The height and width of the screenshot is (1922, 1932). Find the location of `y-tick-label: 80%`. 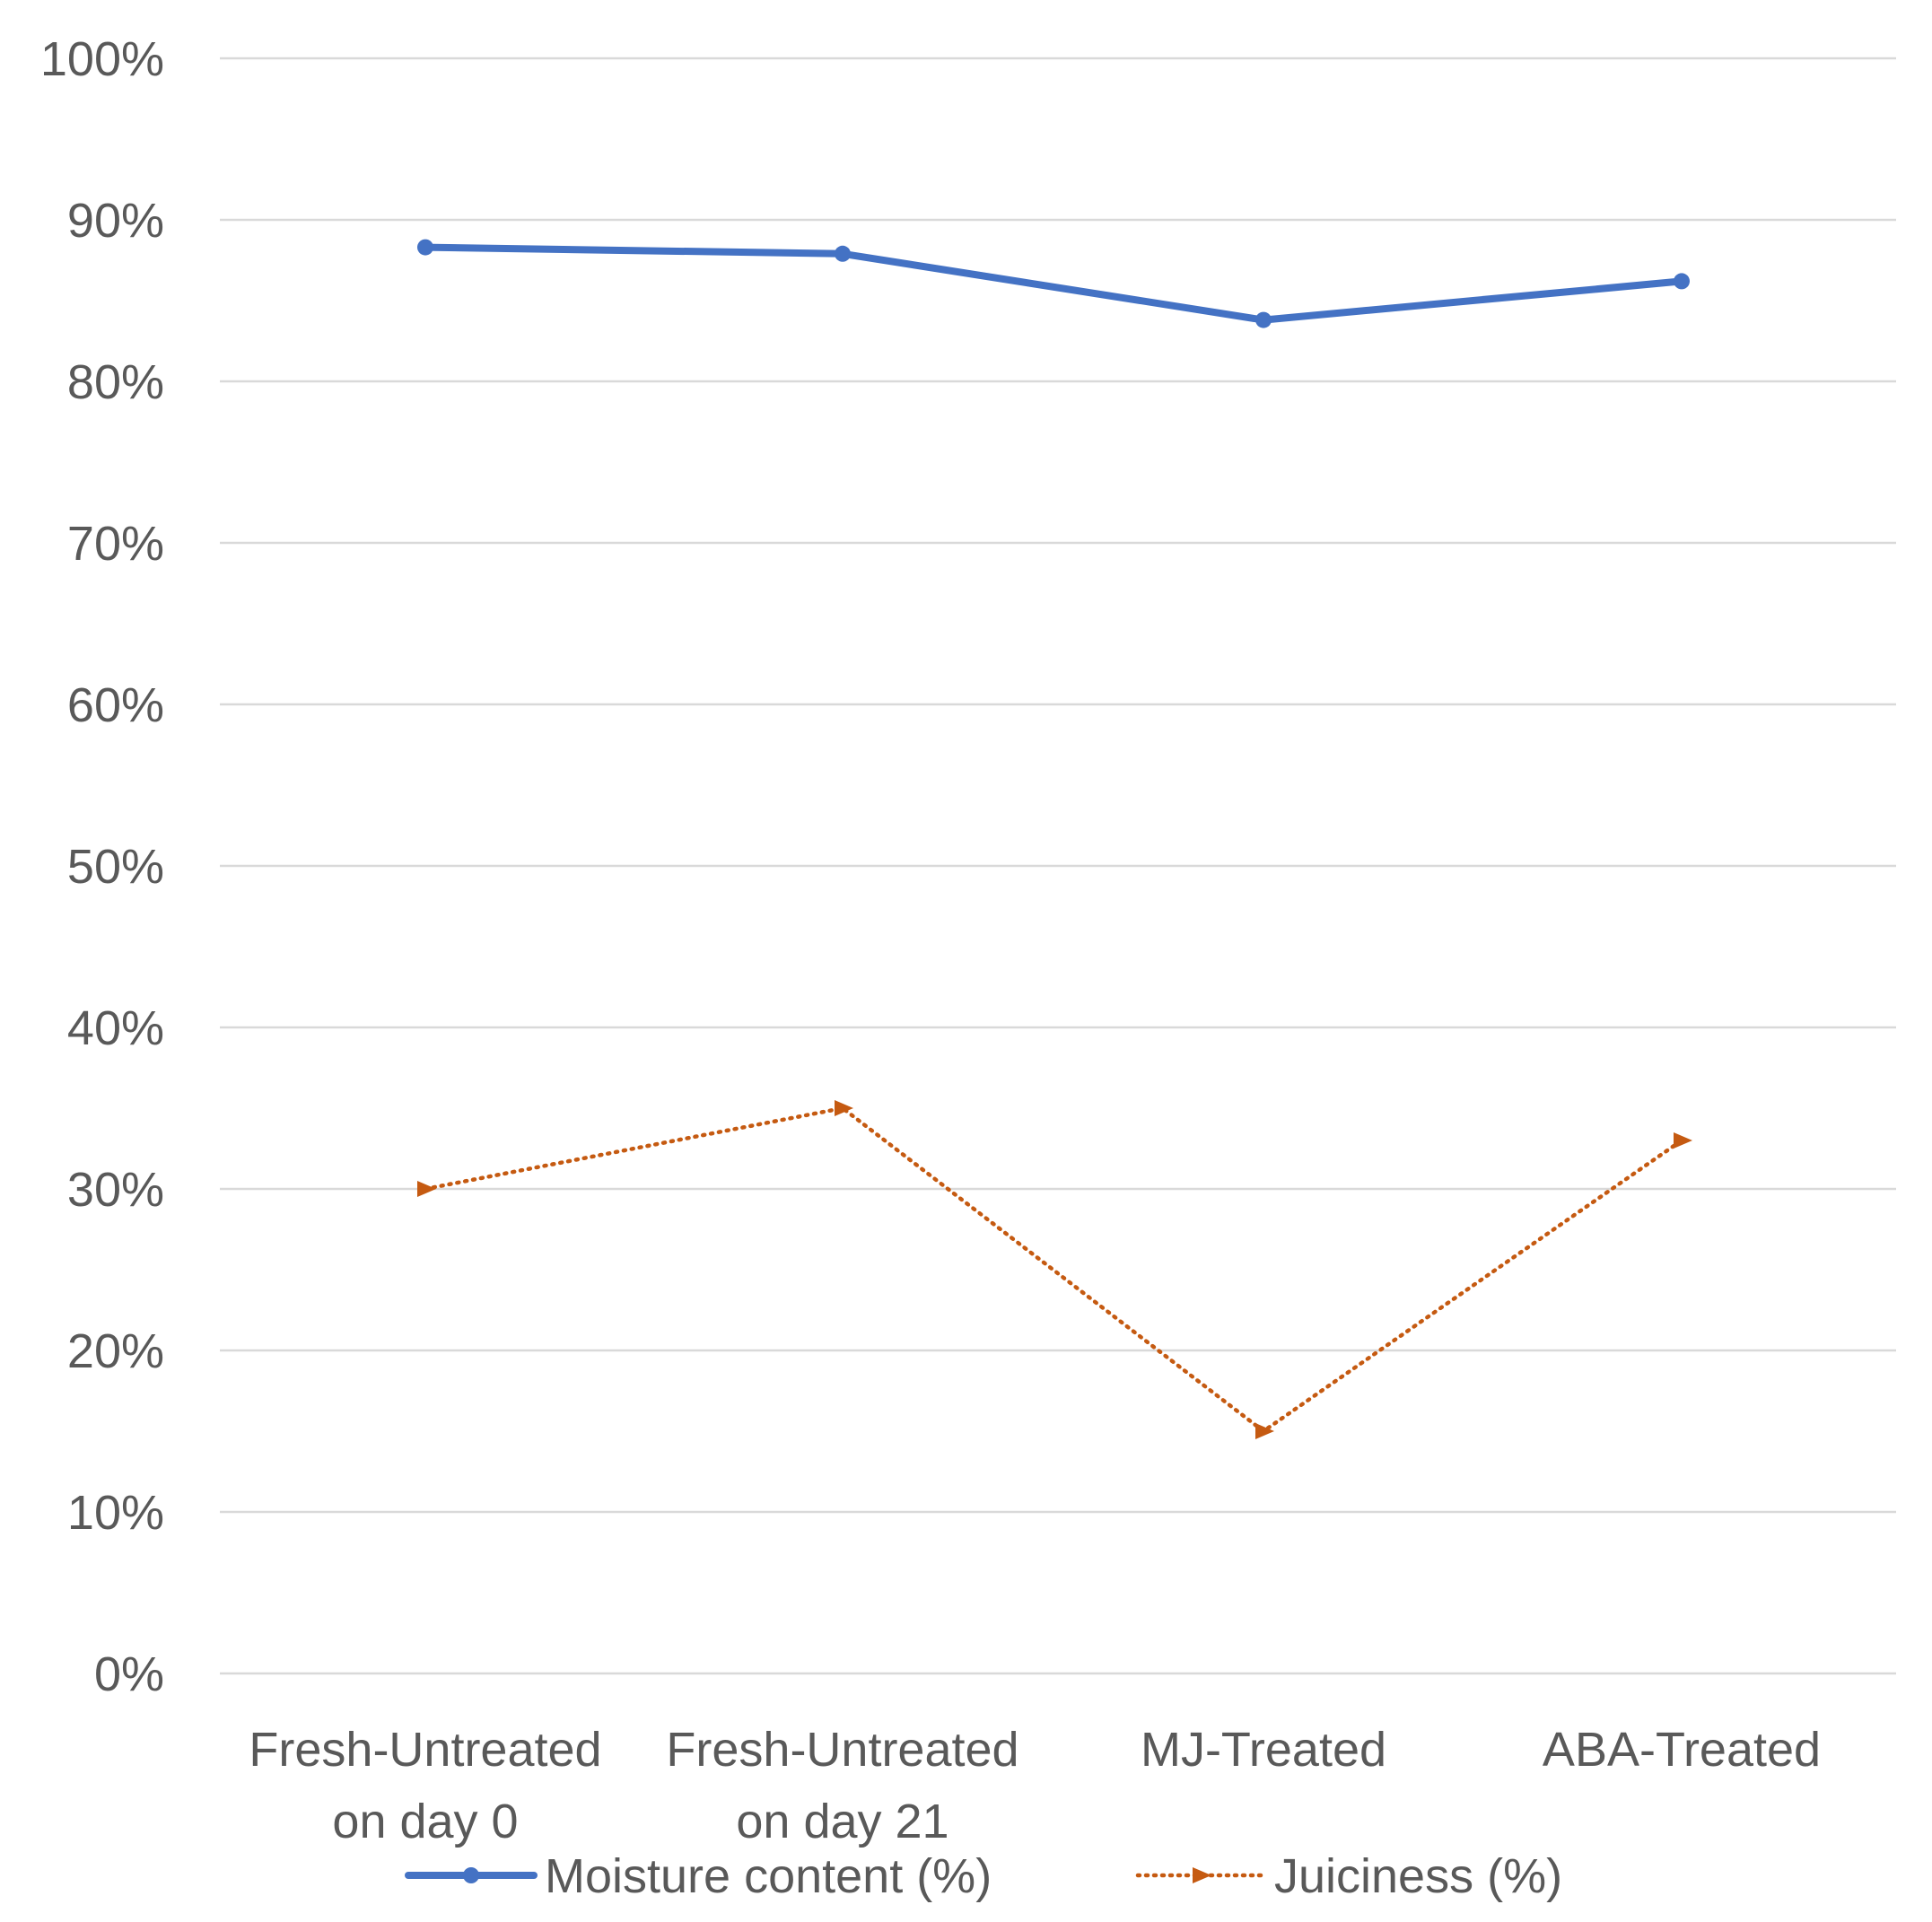

y-tick-label: 80% is located at coordinates (116, 382).